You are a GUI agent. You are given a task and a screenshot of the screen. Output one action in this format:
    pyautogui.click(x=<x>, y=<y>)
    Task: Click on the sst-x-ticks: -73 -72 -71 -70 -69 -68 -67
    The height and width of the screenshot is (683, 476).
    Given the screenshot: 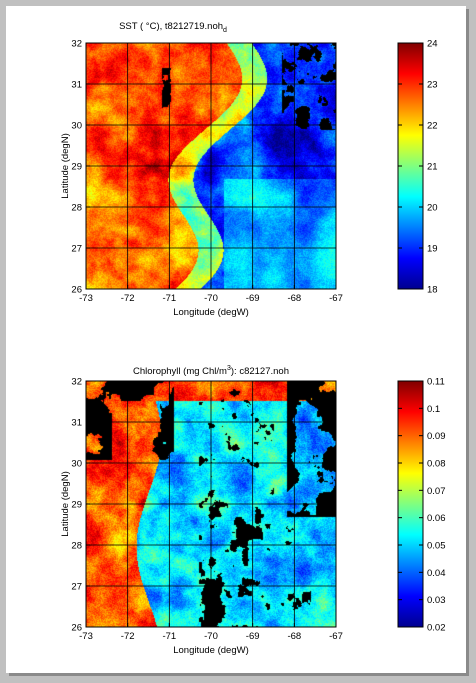 What is the action you would take?
    pyautogui.click(x=211, y=294)
    